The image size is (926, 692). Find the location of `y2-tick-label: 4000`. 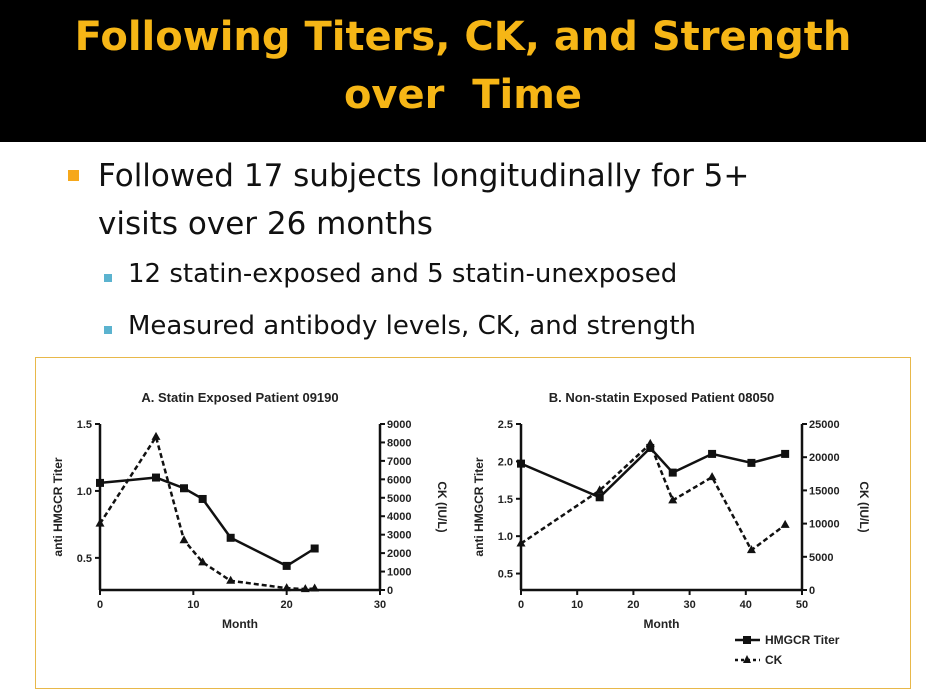

y2-tick-label: 4000 is located at coordinates (399, 517).